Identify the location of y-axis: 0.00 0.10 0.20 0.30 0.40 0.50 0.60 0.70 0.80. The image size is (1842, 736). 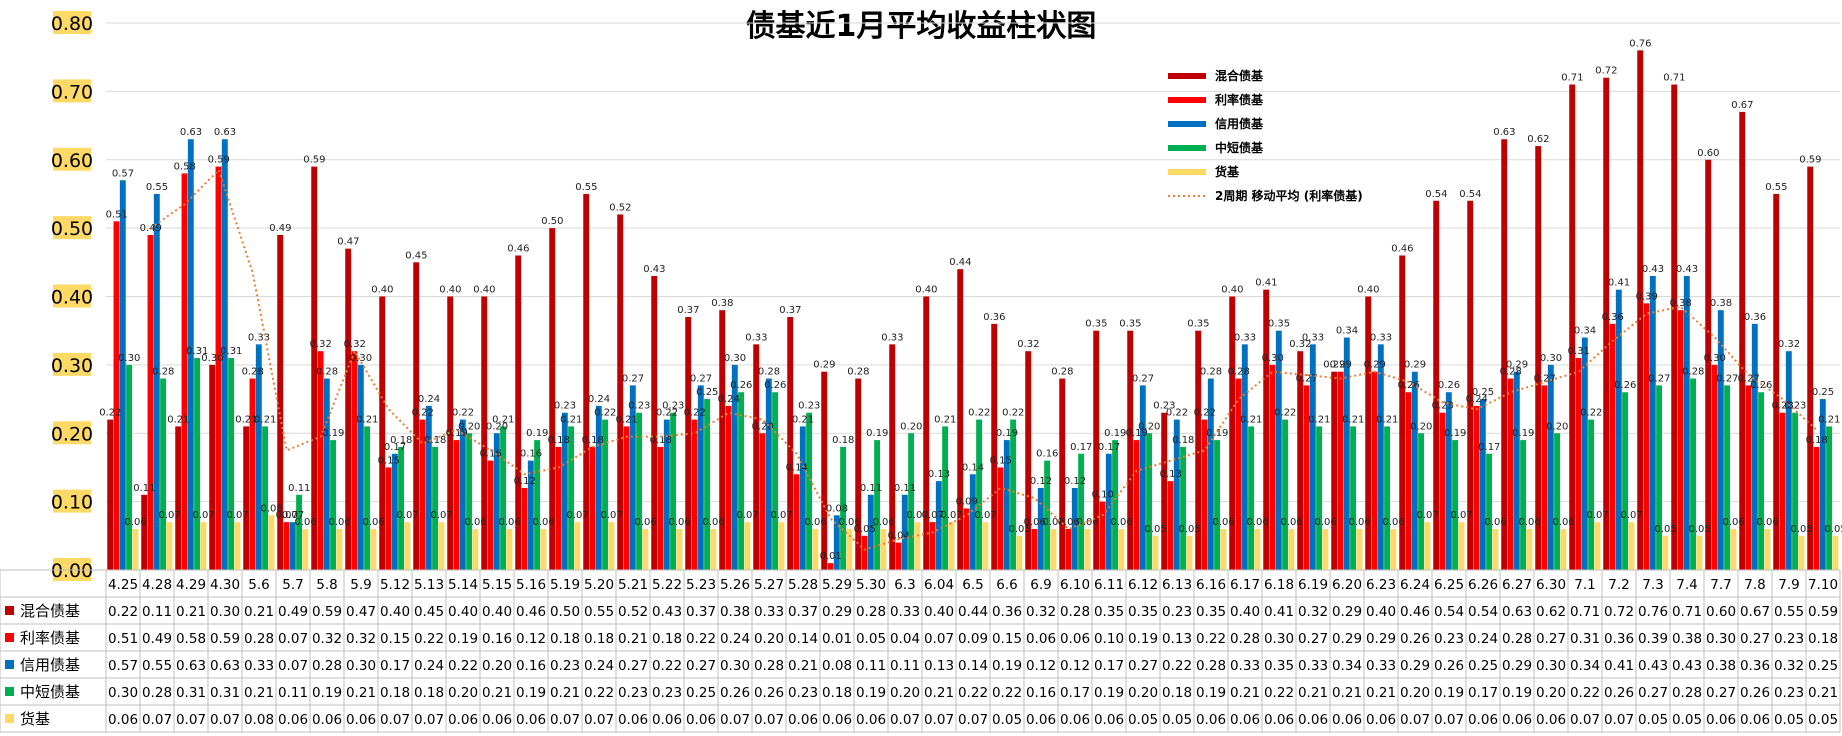
(72, 296).